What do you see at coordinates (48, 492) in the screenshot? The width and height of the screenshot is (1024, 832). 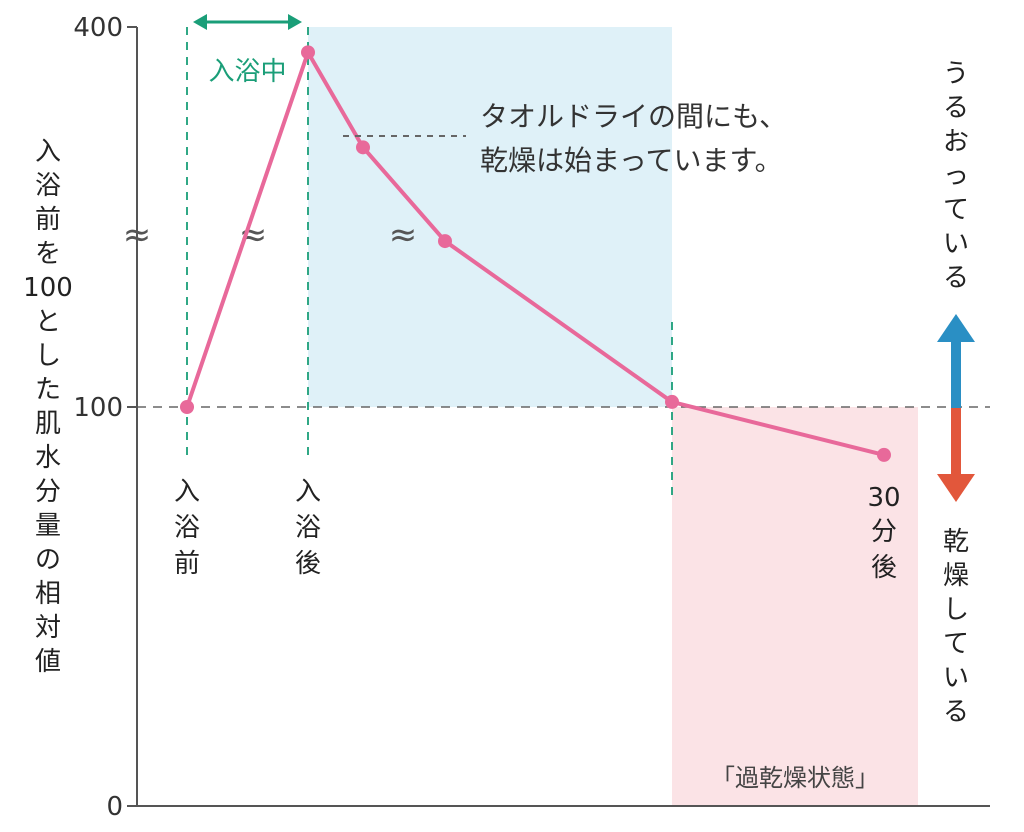 I see `y-axis-title-char: 分` at bounding box center [48, 492].